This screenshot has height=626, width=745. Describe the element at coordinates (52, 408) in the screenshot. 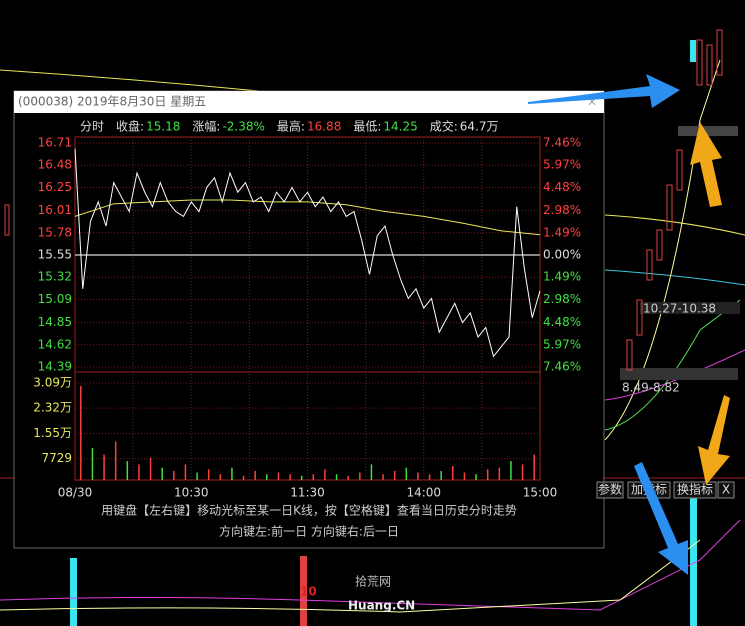

I see `volume-tick-label: 2.32万` at that location.